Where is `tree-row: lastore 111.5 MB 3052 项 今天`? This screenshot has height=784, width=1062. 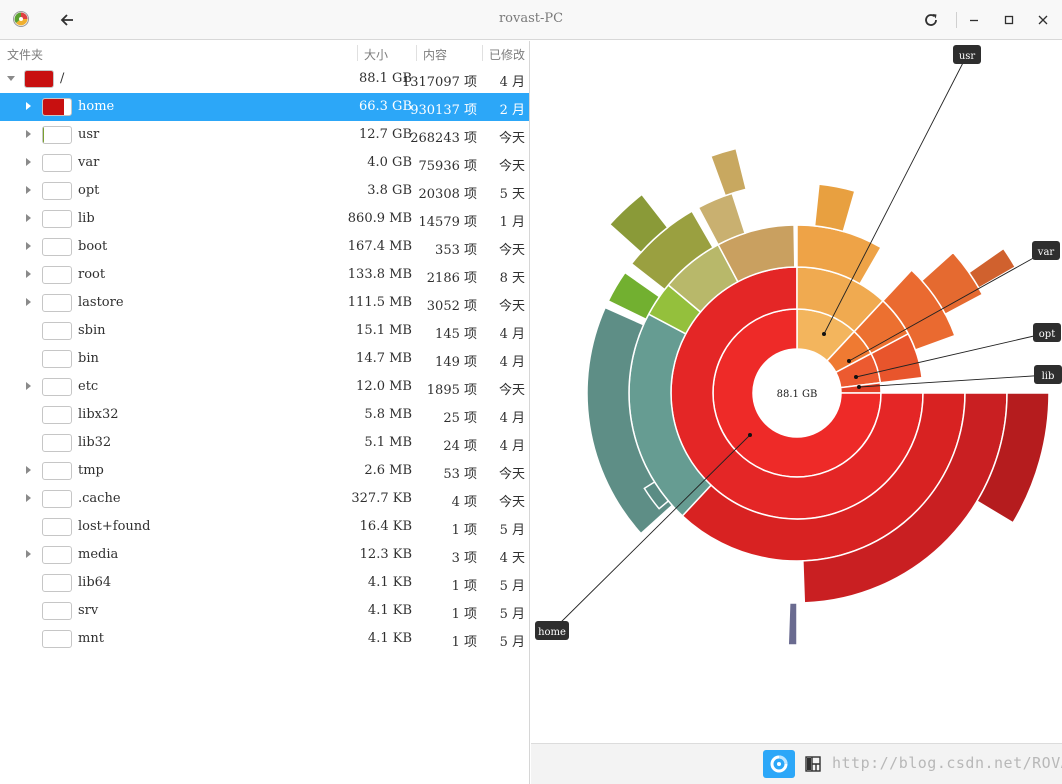 tree-row: lastore 111.5 MB 3052 项 今天 is located at coordinates (264, 303).